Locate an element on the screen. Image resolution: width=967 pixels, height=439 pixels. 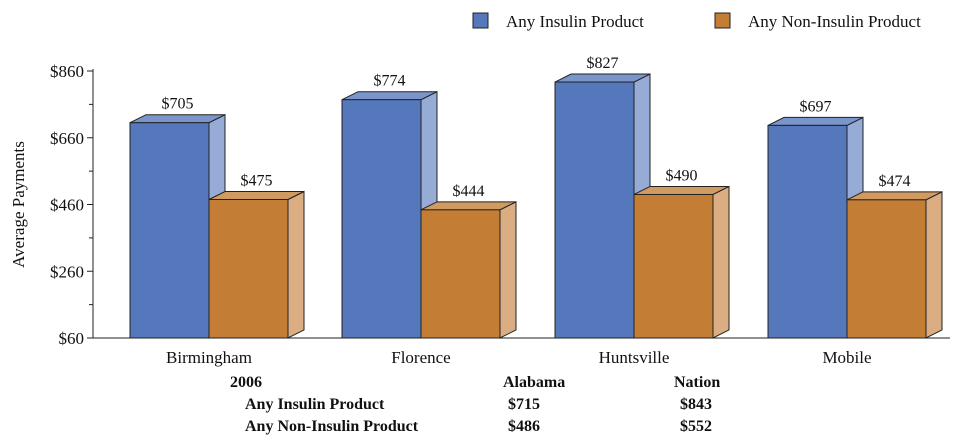
y-tick-label: $460 is located at coordinates (67, 205).